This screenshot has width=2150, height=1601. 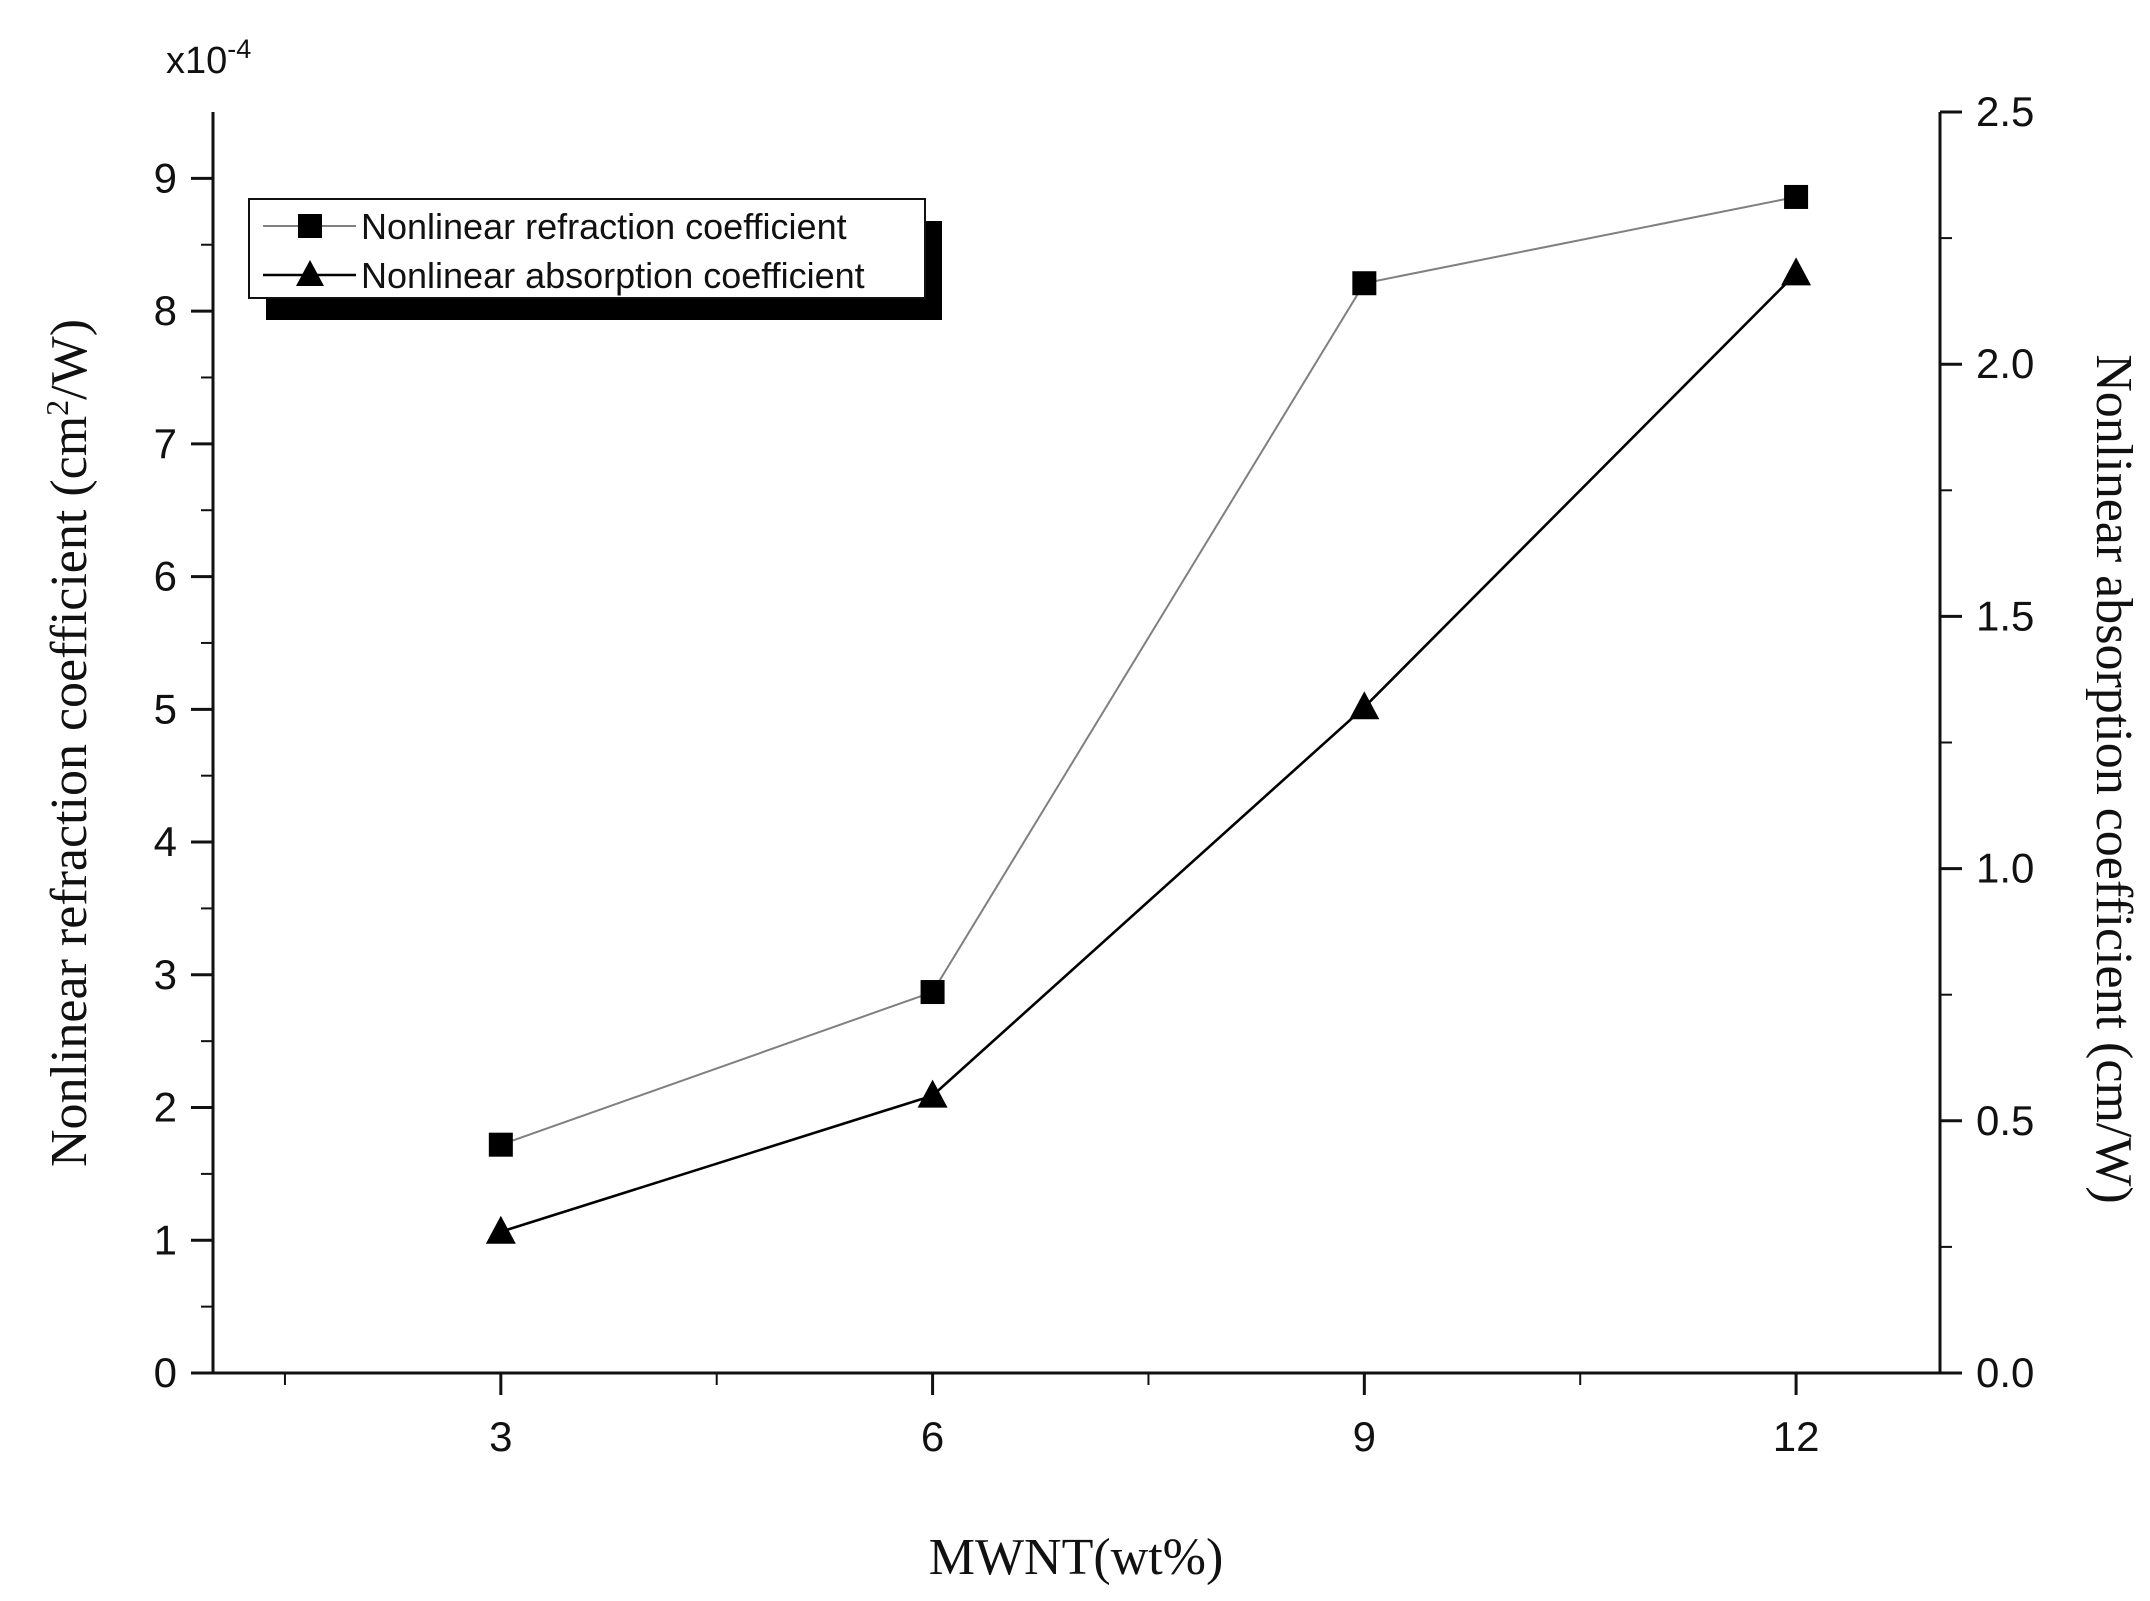 I want to click on x-tick-label-9: 9, so click(x=1364, y=1436).